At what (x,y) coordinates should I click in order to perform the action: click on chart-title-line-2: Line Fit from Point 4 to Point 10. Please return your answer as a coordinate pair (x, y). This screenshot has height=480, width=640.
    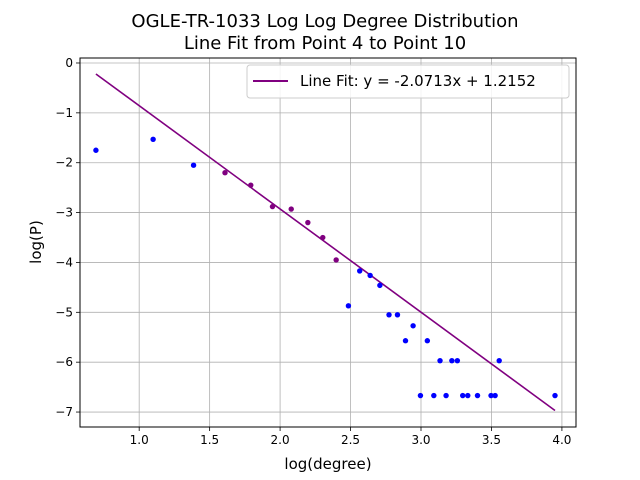
    Looking at the image, I should click on (325, 43).